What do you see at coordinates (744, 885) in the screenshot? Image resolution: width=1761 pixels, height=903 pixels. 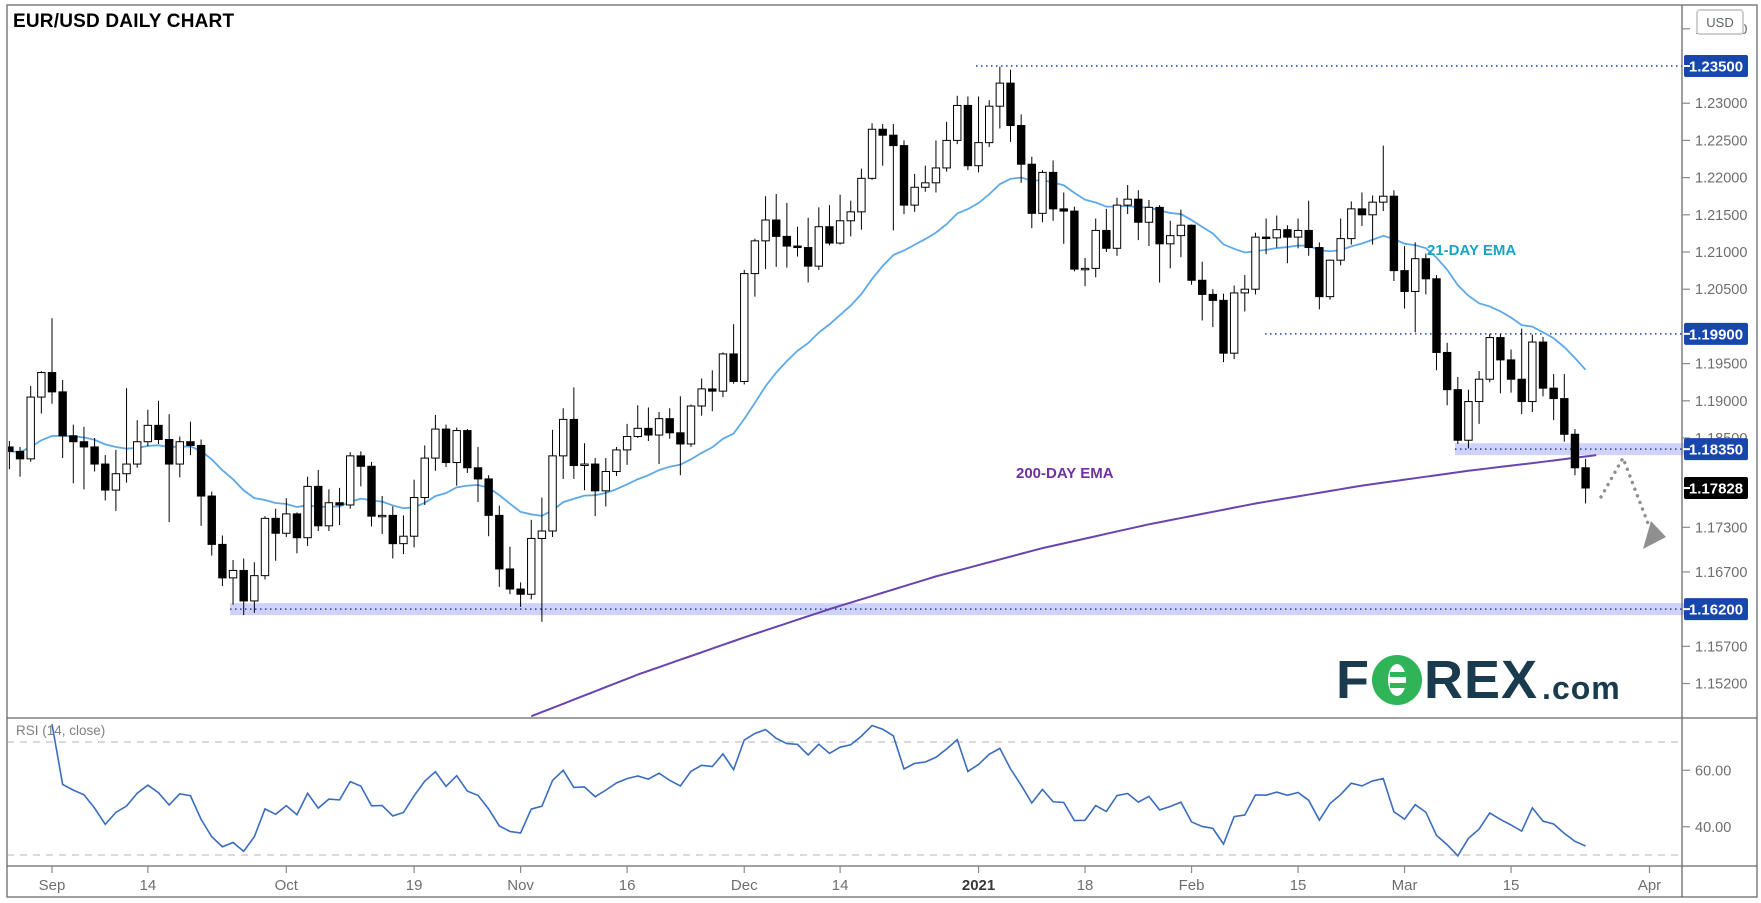 I see `x-tick-label: Dec` at bounding box center [744, 885].